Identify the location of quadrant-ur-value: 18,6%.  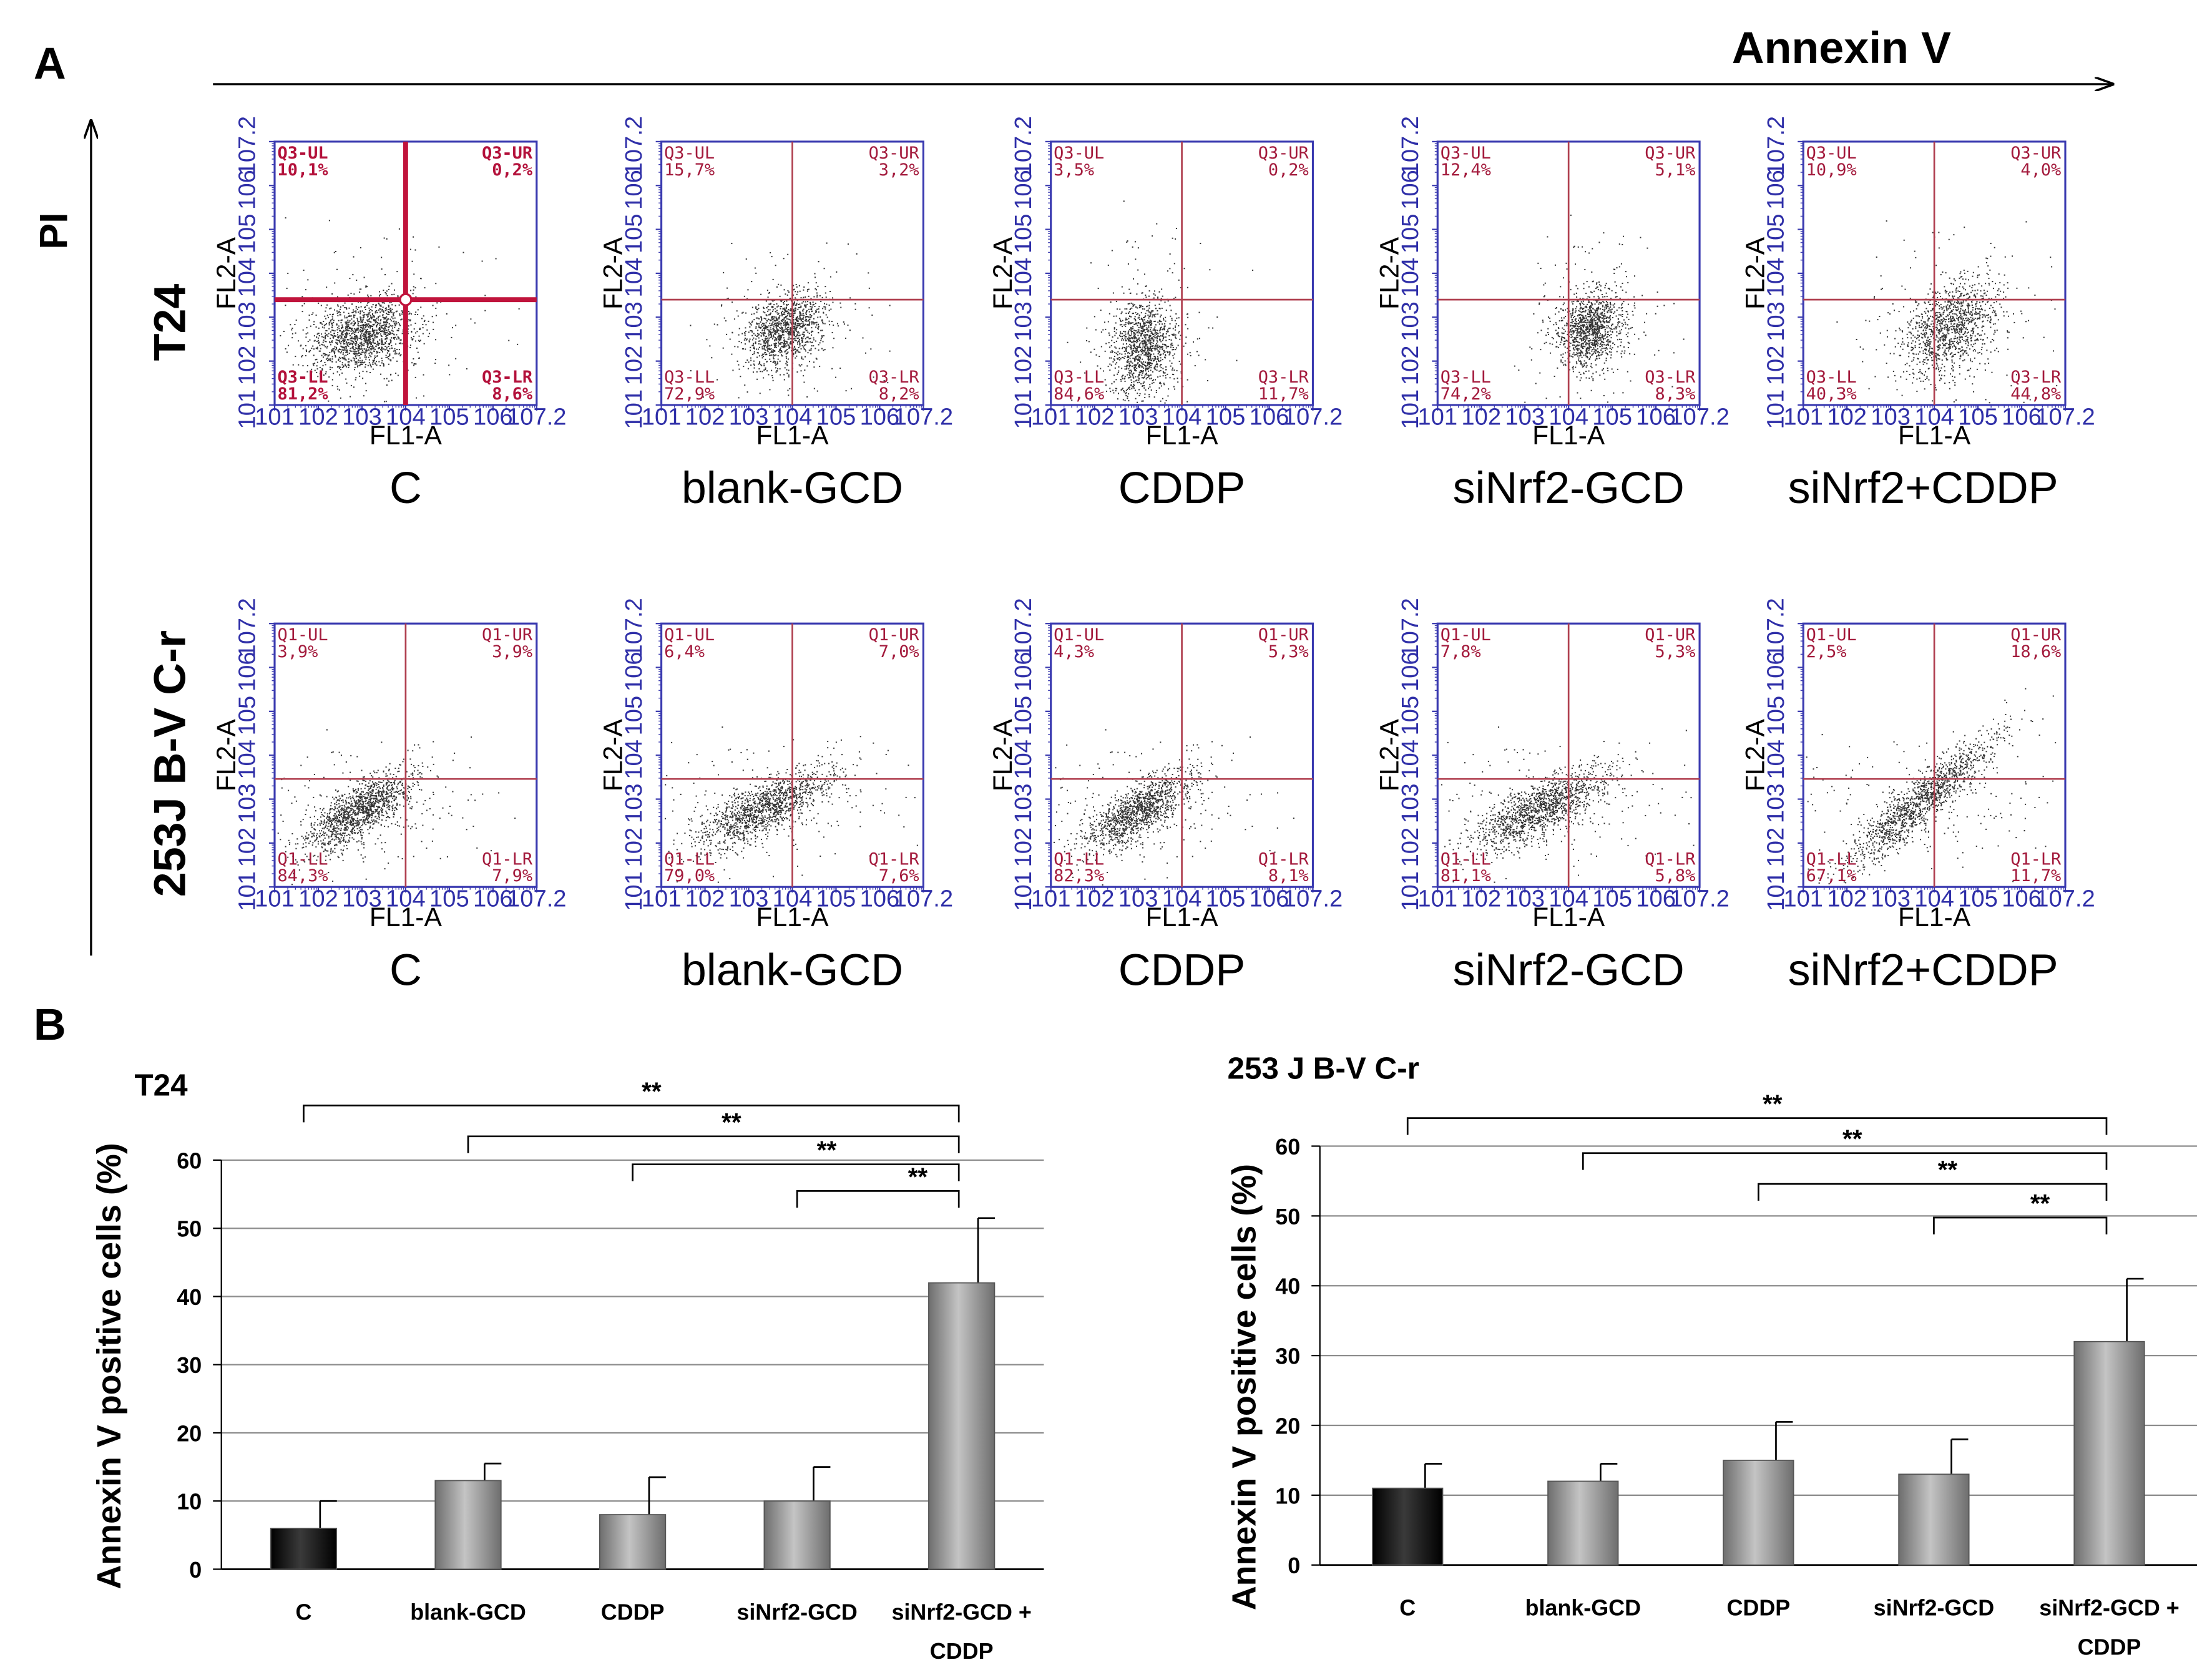
(2035, 652).